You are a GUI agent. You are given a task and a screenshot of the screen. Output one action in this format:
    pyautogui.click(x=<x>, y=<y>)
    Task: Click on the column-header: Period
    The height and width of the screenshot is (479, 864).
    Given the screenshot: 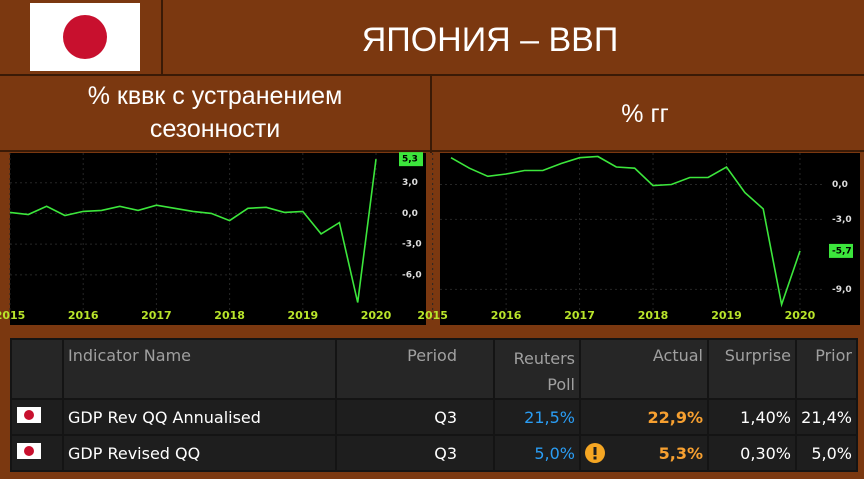 What is the action you would take?
    pyautogui.click(x=415, y=369)
    